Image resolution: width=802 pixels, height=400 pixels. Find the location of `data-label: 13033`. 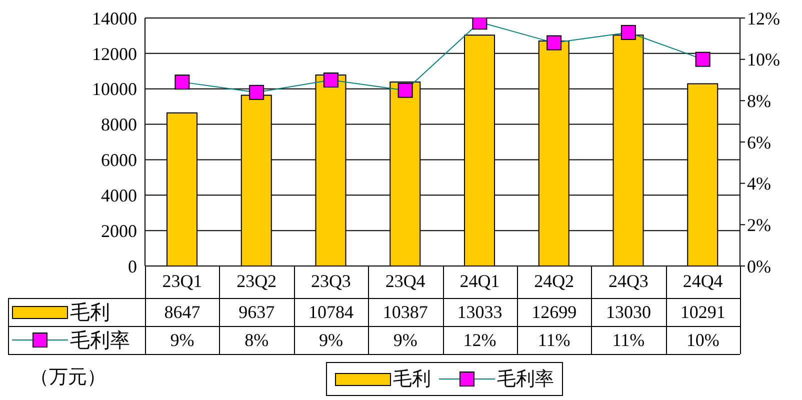

data-label: 13033 is located at coordinates (480, 312).